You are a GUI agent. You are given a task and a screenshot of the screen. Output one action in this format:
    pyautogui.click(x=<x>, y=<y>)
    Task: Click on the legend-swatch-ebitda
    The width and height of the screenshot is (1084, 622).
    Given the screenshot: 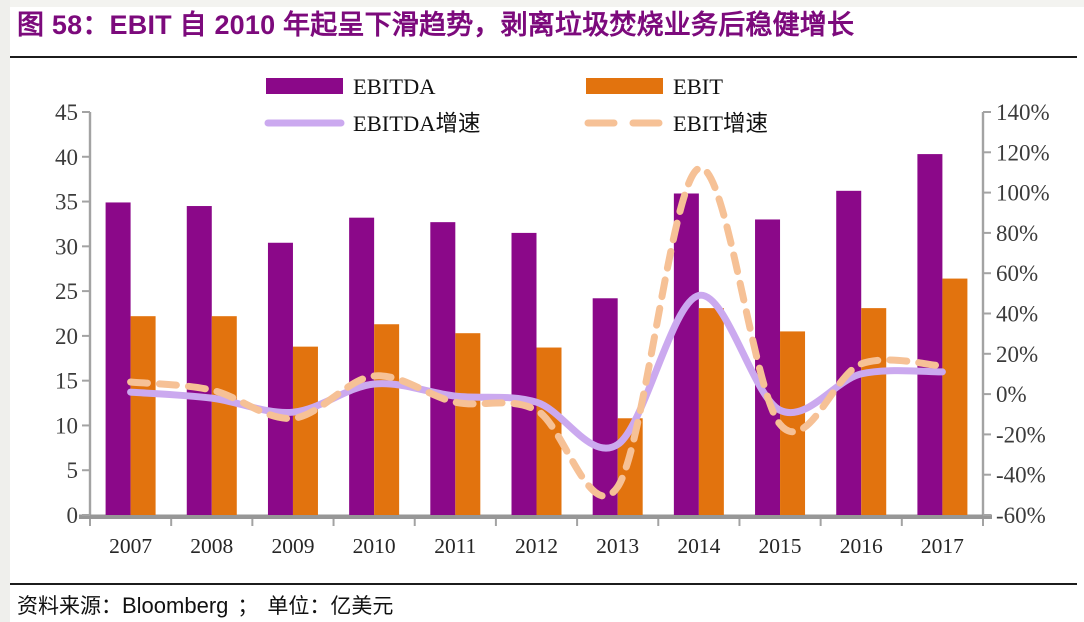 What is the action you would take?
    pyautogui.click(x=304, y=86)
    